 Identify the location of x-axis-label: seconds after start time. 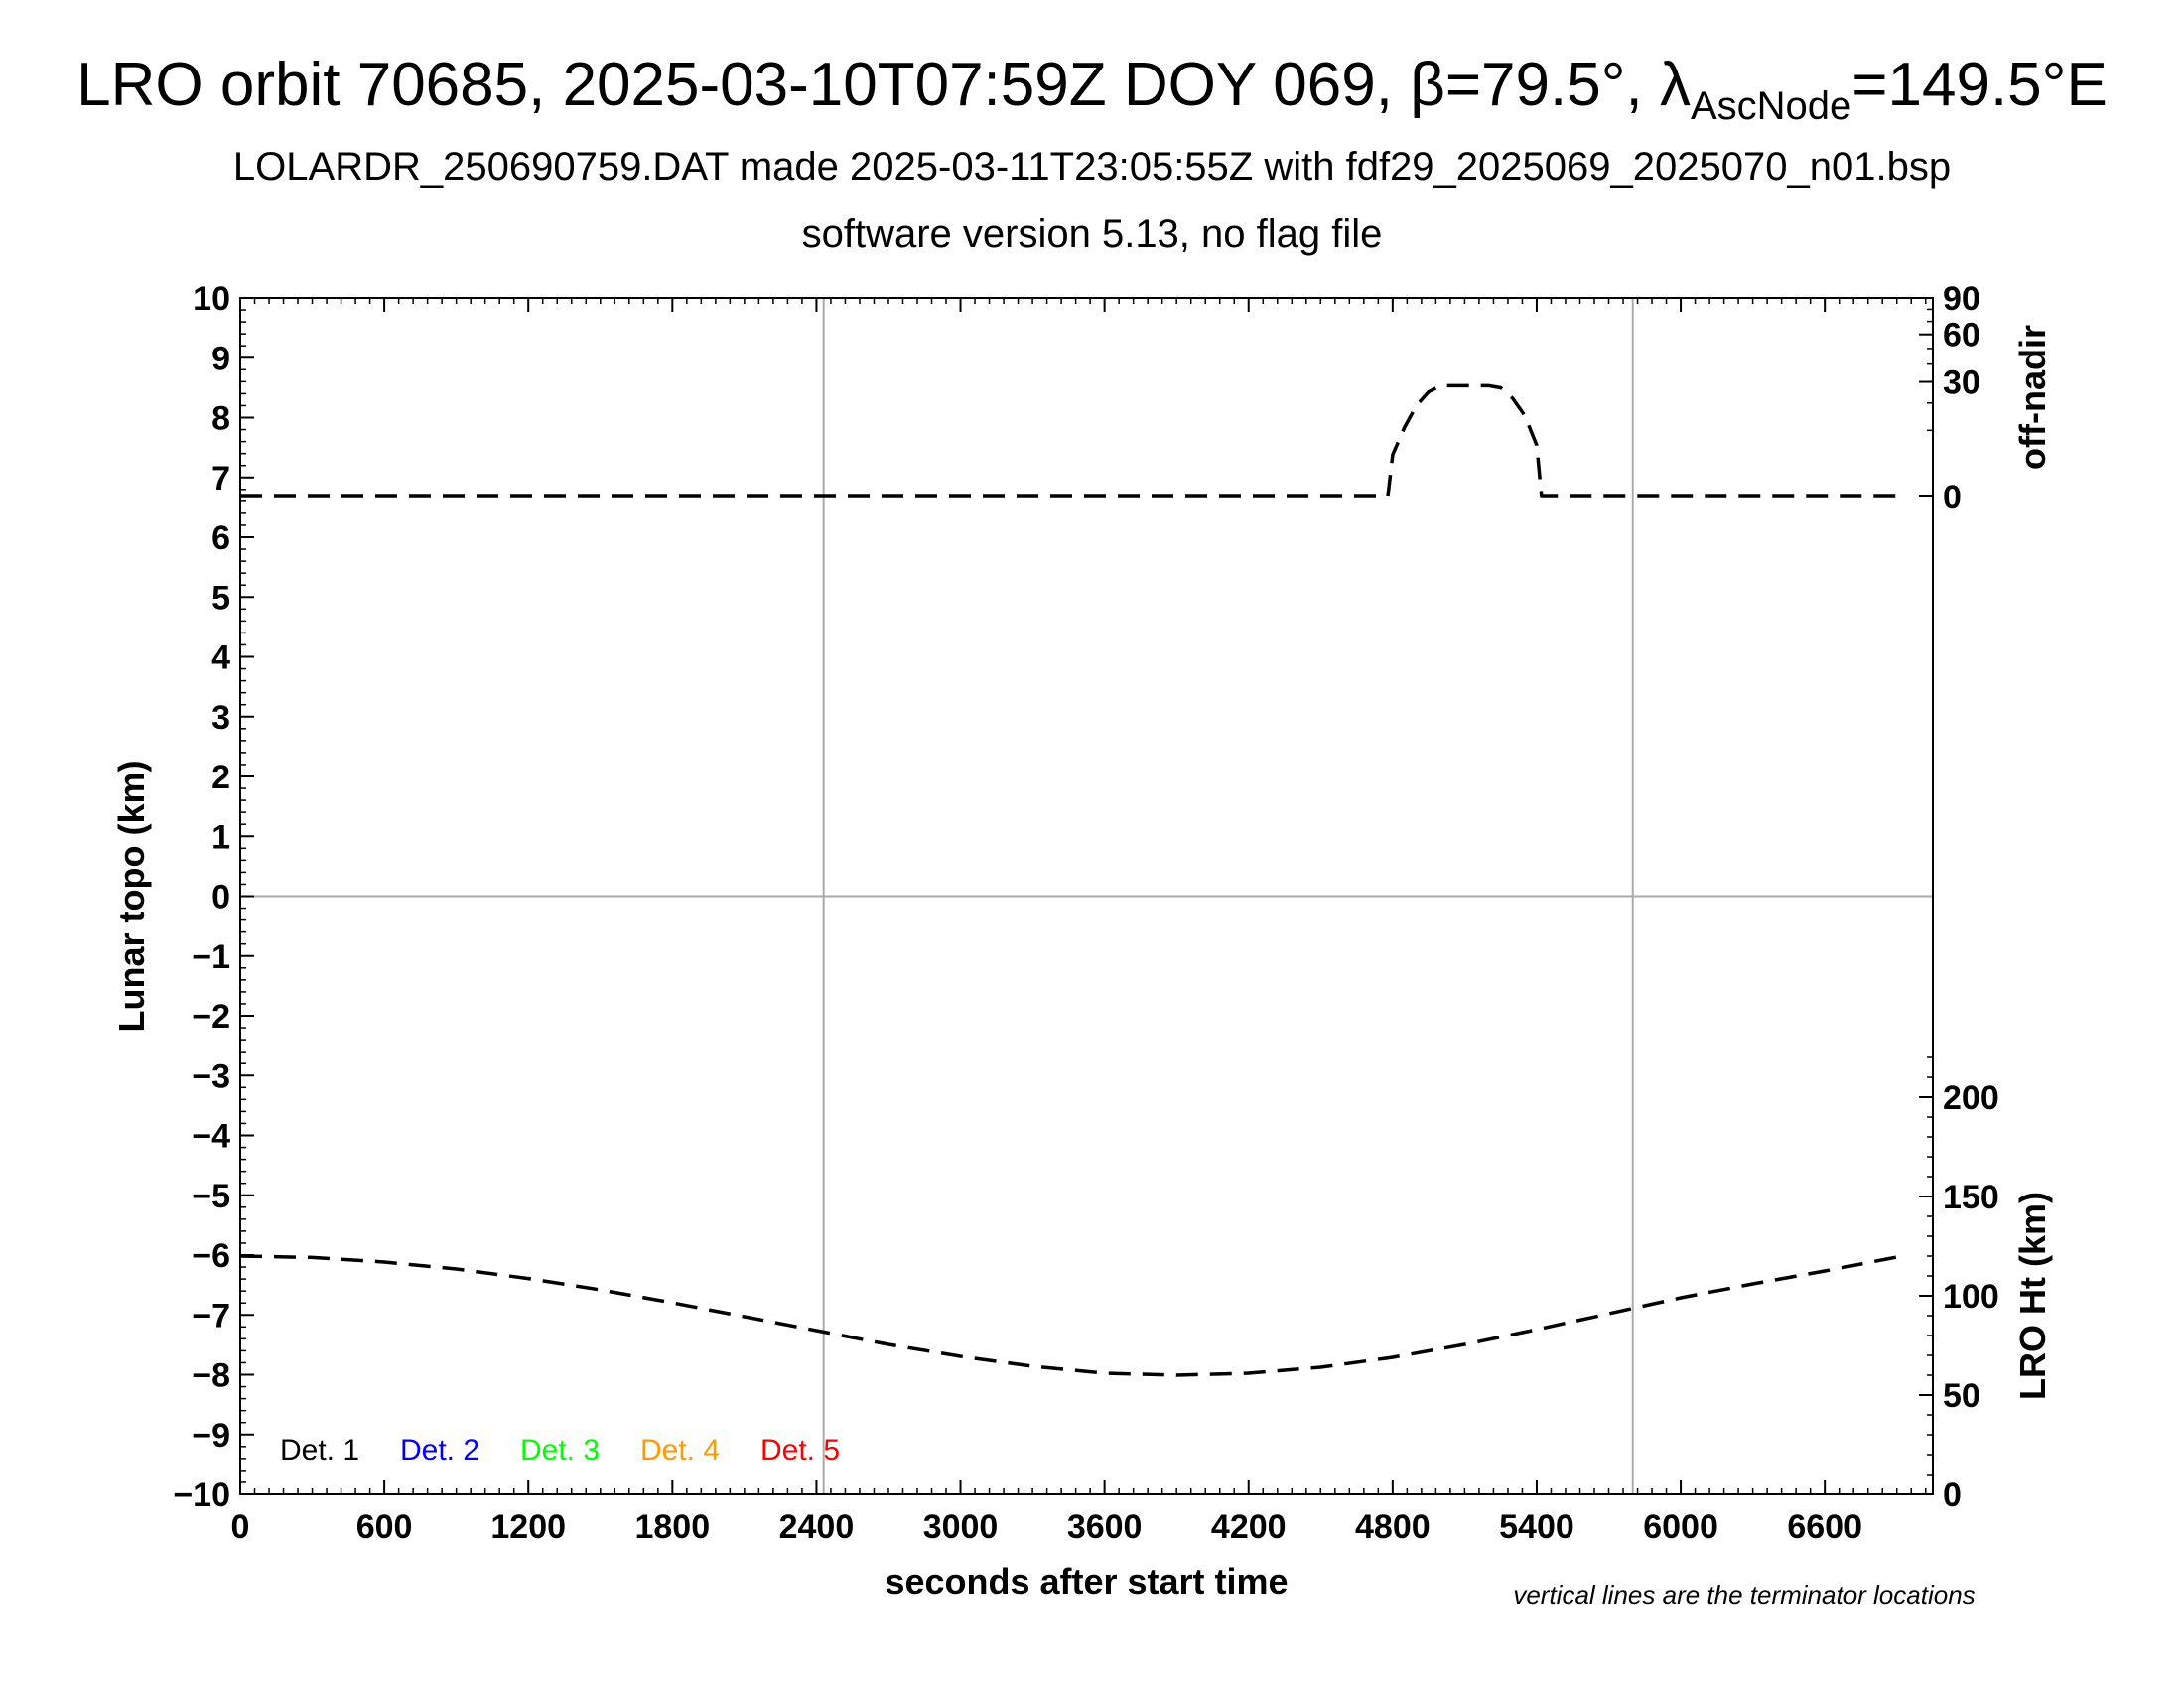
(1086, 1581).